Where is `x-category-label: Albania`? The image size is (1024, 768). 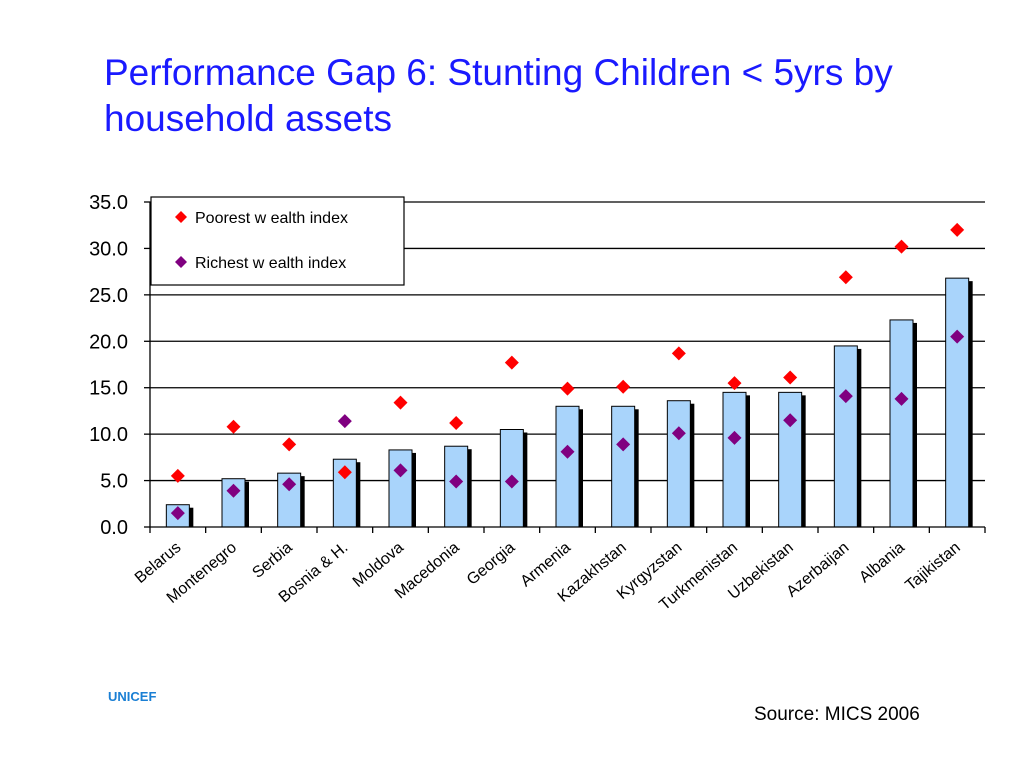
x-category-label: Albania is located at coordinates (882, 562).